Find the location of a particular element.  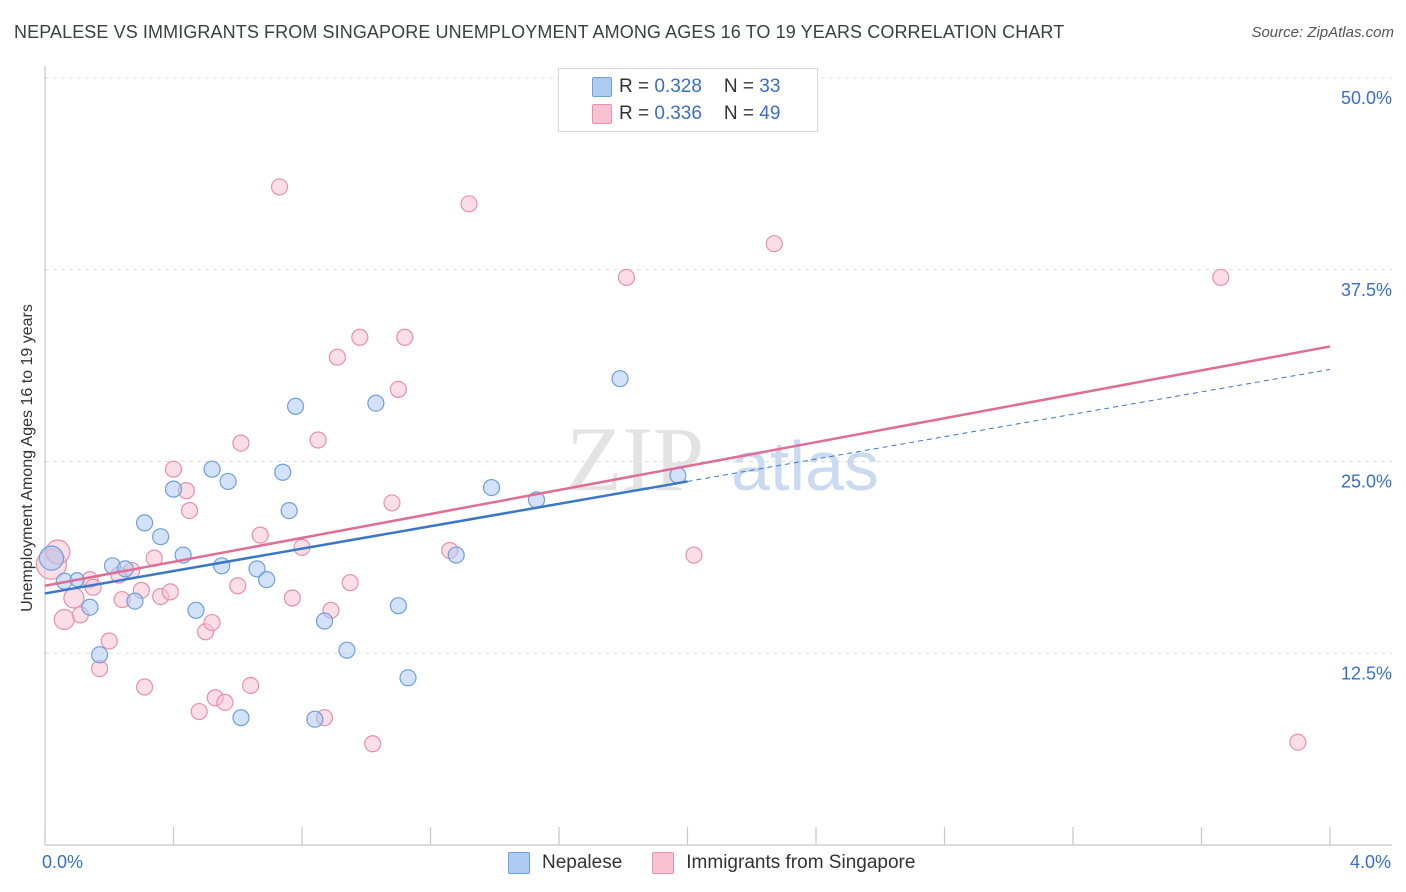

series-legend: Nepalese Immigrants from Singapore is located at coordinates (726, 863).